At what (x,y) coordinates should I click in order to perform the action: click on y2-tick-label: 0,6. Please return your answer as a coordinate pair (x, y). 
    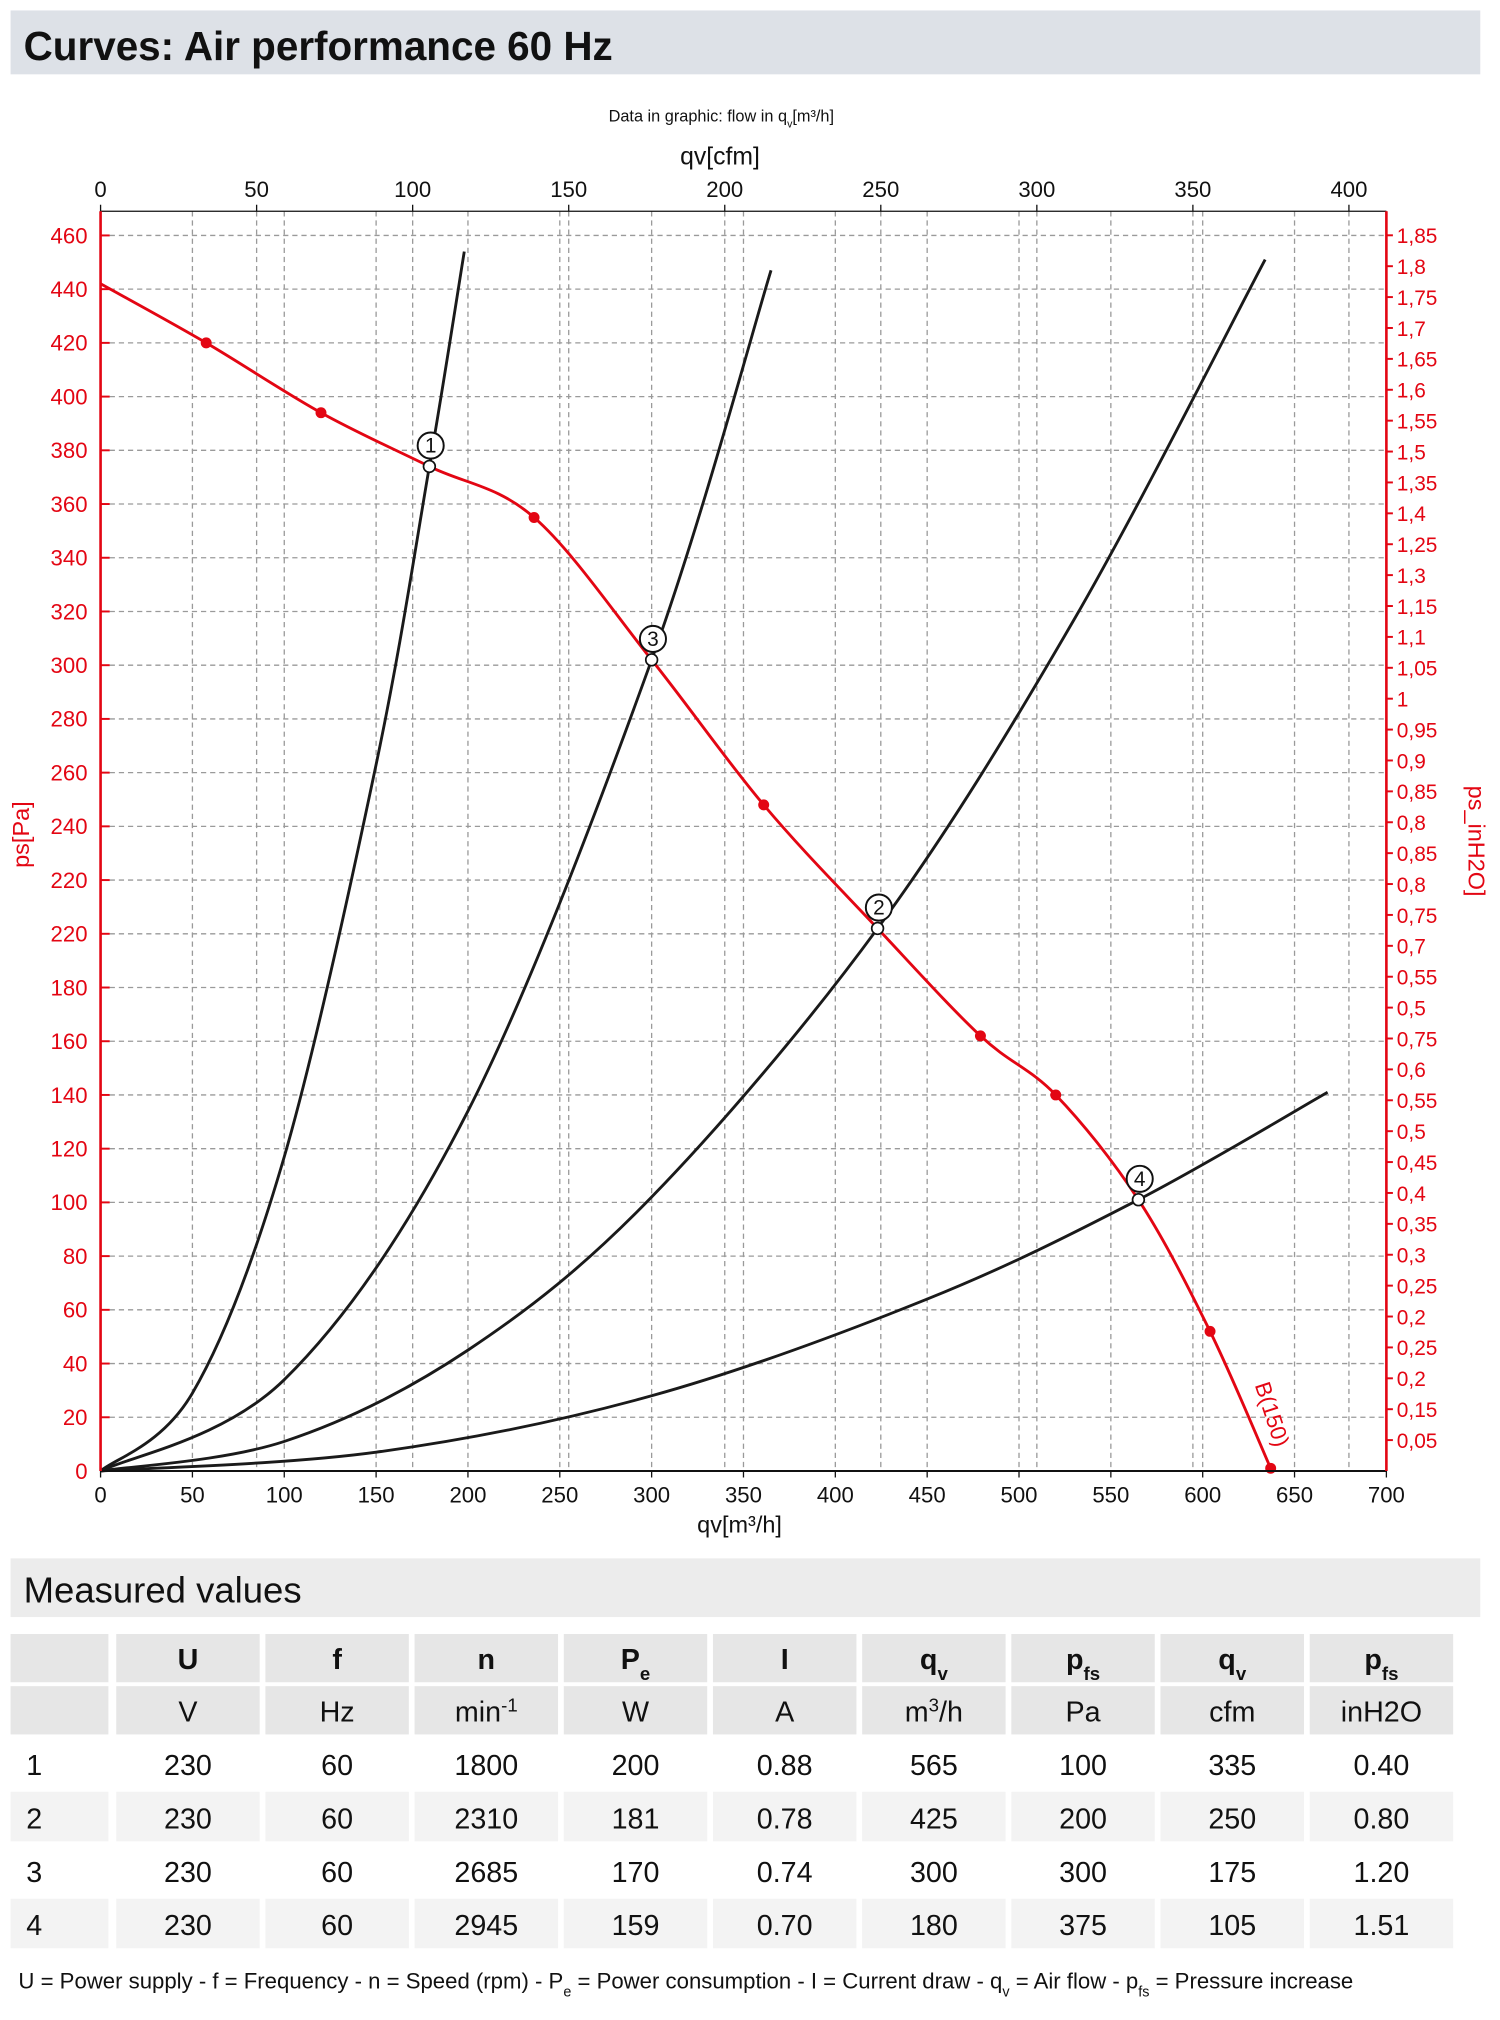
    Looking at the image, I should click on (1411, 1070).